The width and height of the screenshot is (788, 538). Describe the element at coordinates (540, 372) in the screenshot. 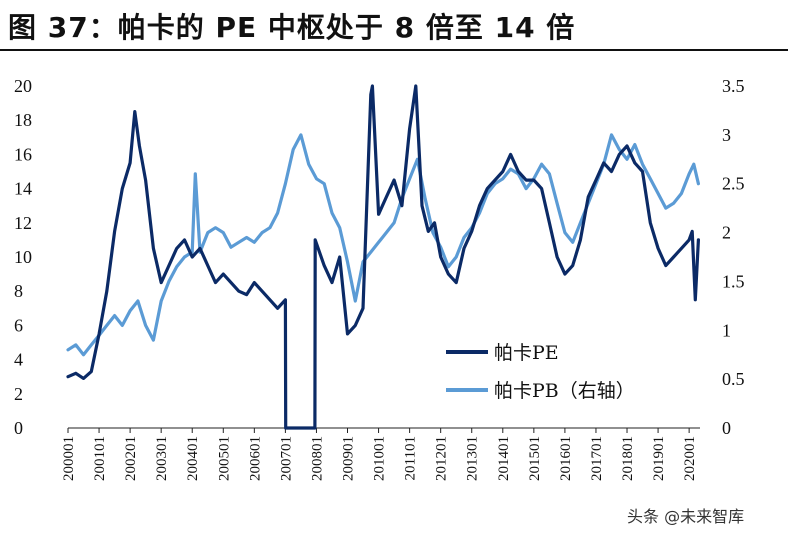

I see `legend: 帕卡PE 帕卡PB（右轴）` at that location.